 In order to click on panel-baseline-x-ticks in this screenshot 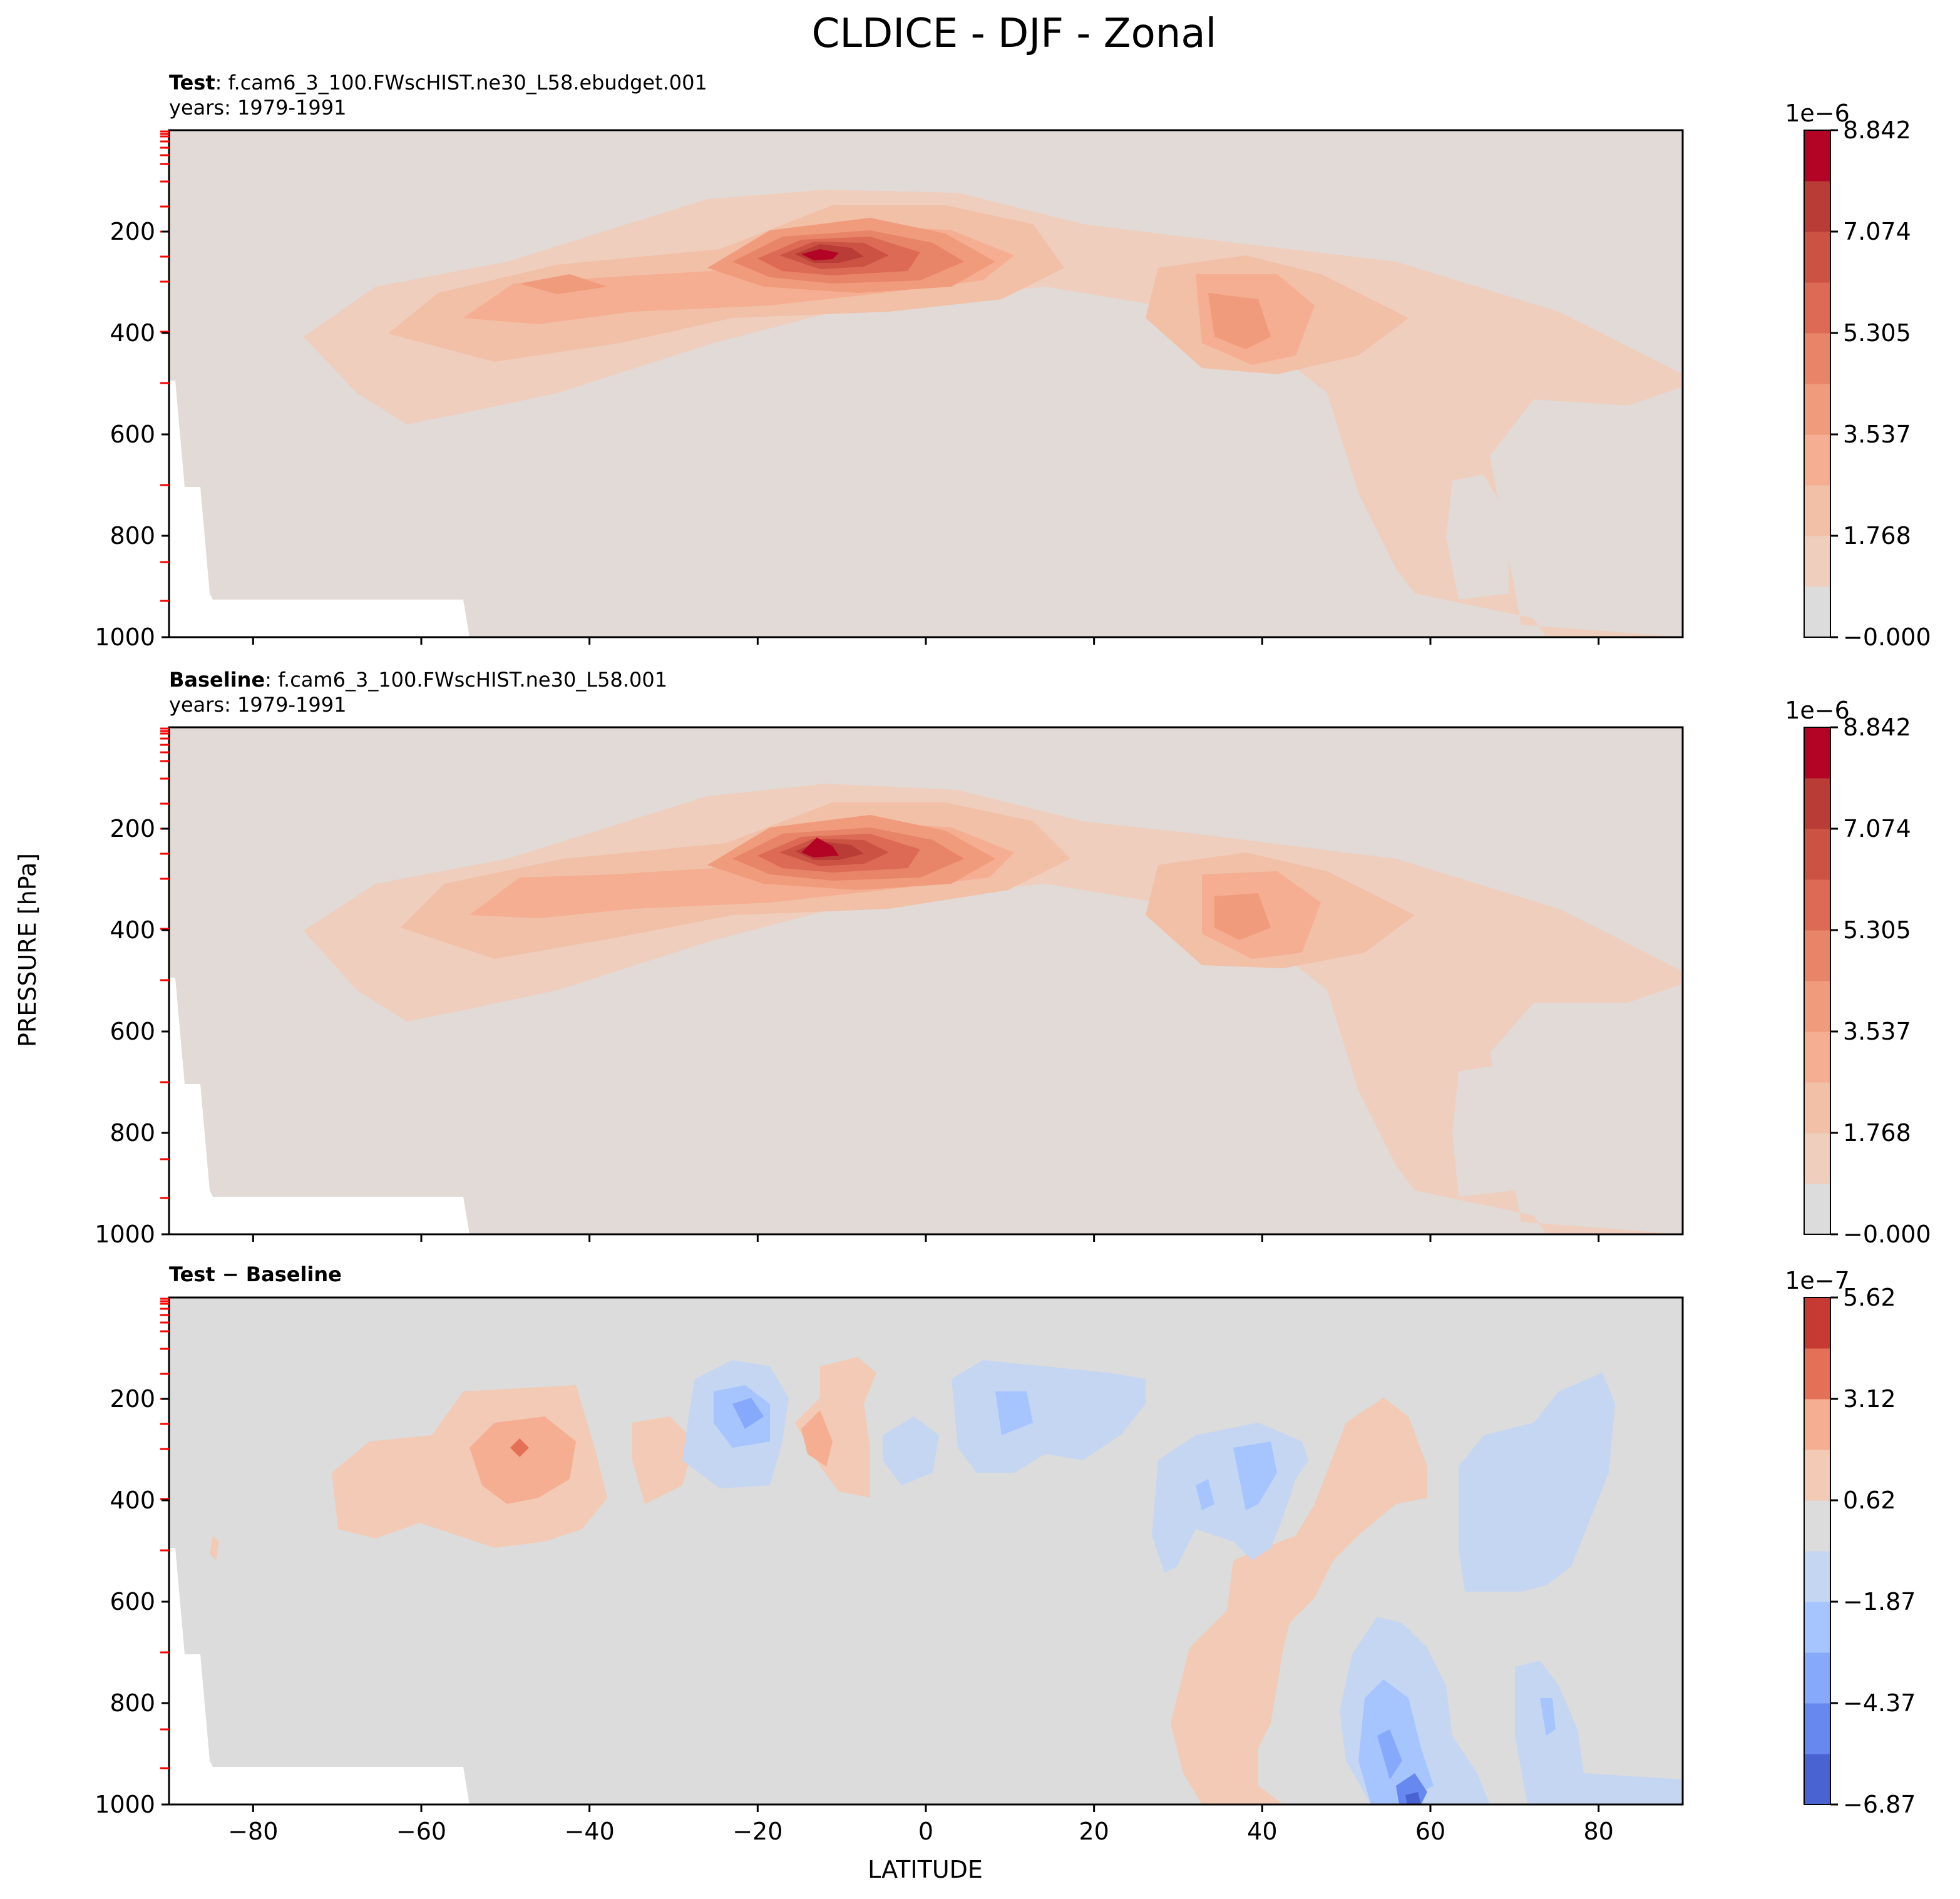, I will do `click(926, 1238)`.